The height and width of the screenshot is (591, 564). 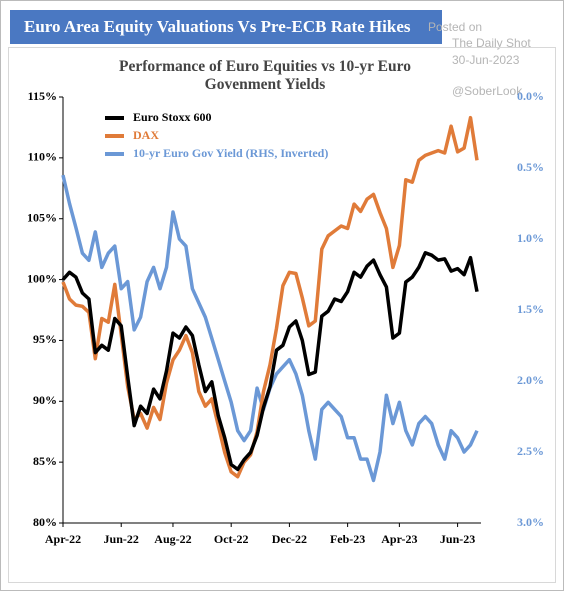 I want to click on watermark: 30-Jun-2023, so click(x=486, y=60).